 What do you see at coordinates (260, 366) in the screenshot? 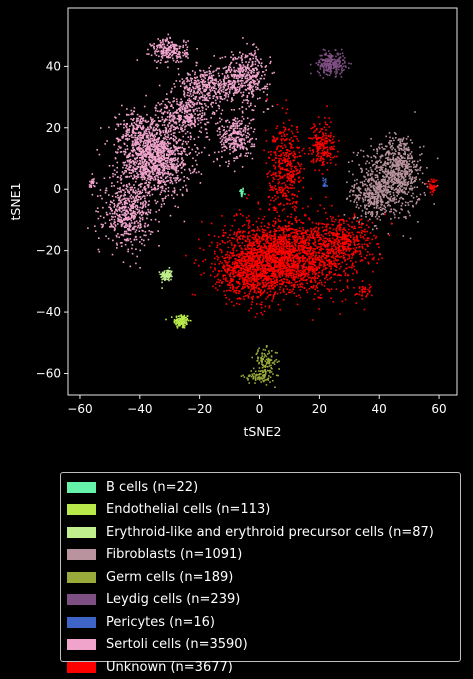
I see `series-points` at bounding box center [260, 366].